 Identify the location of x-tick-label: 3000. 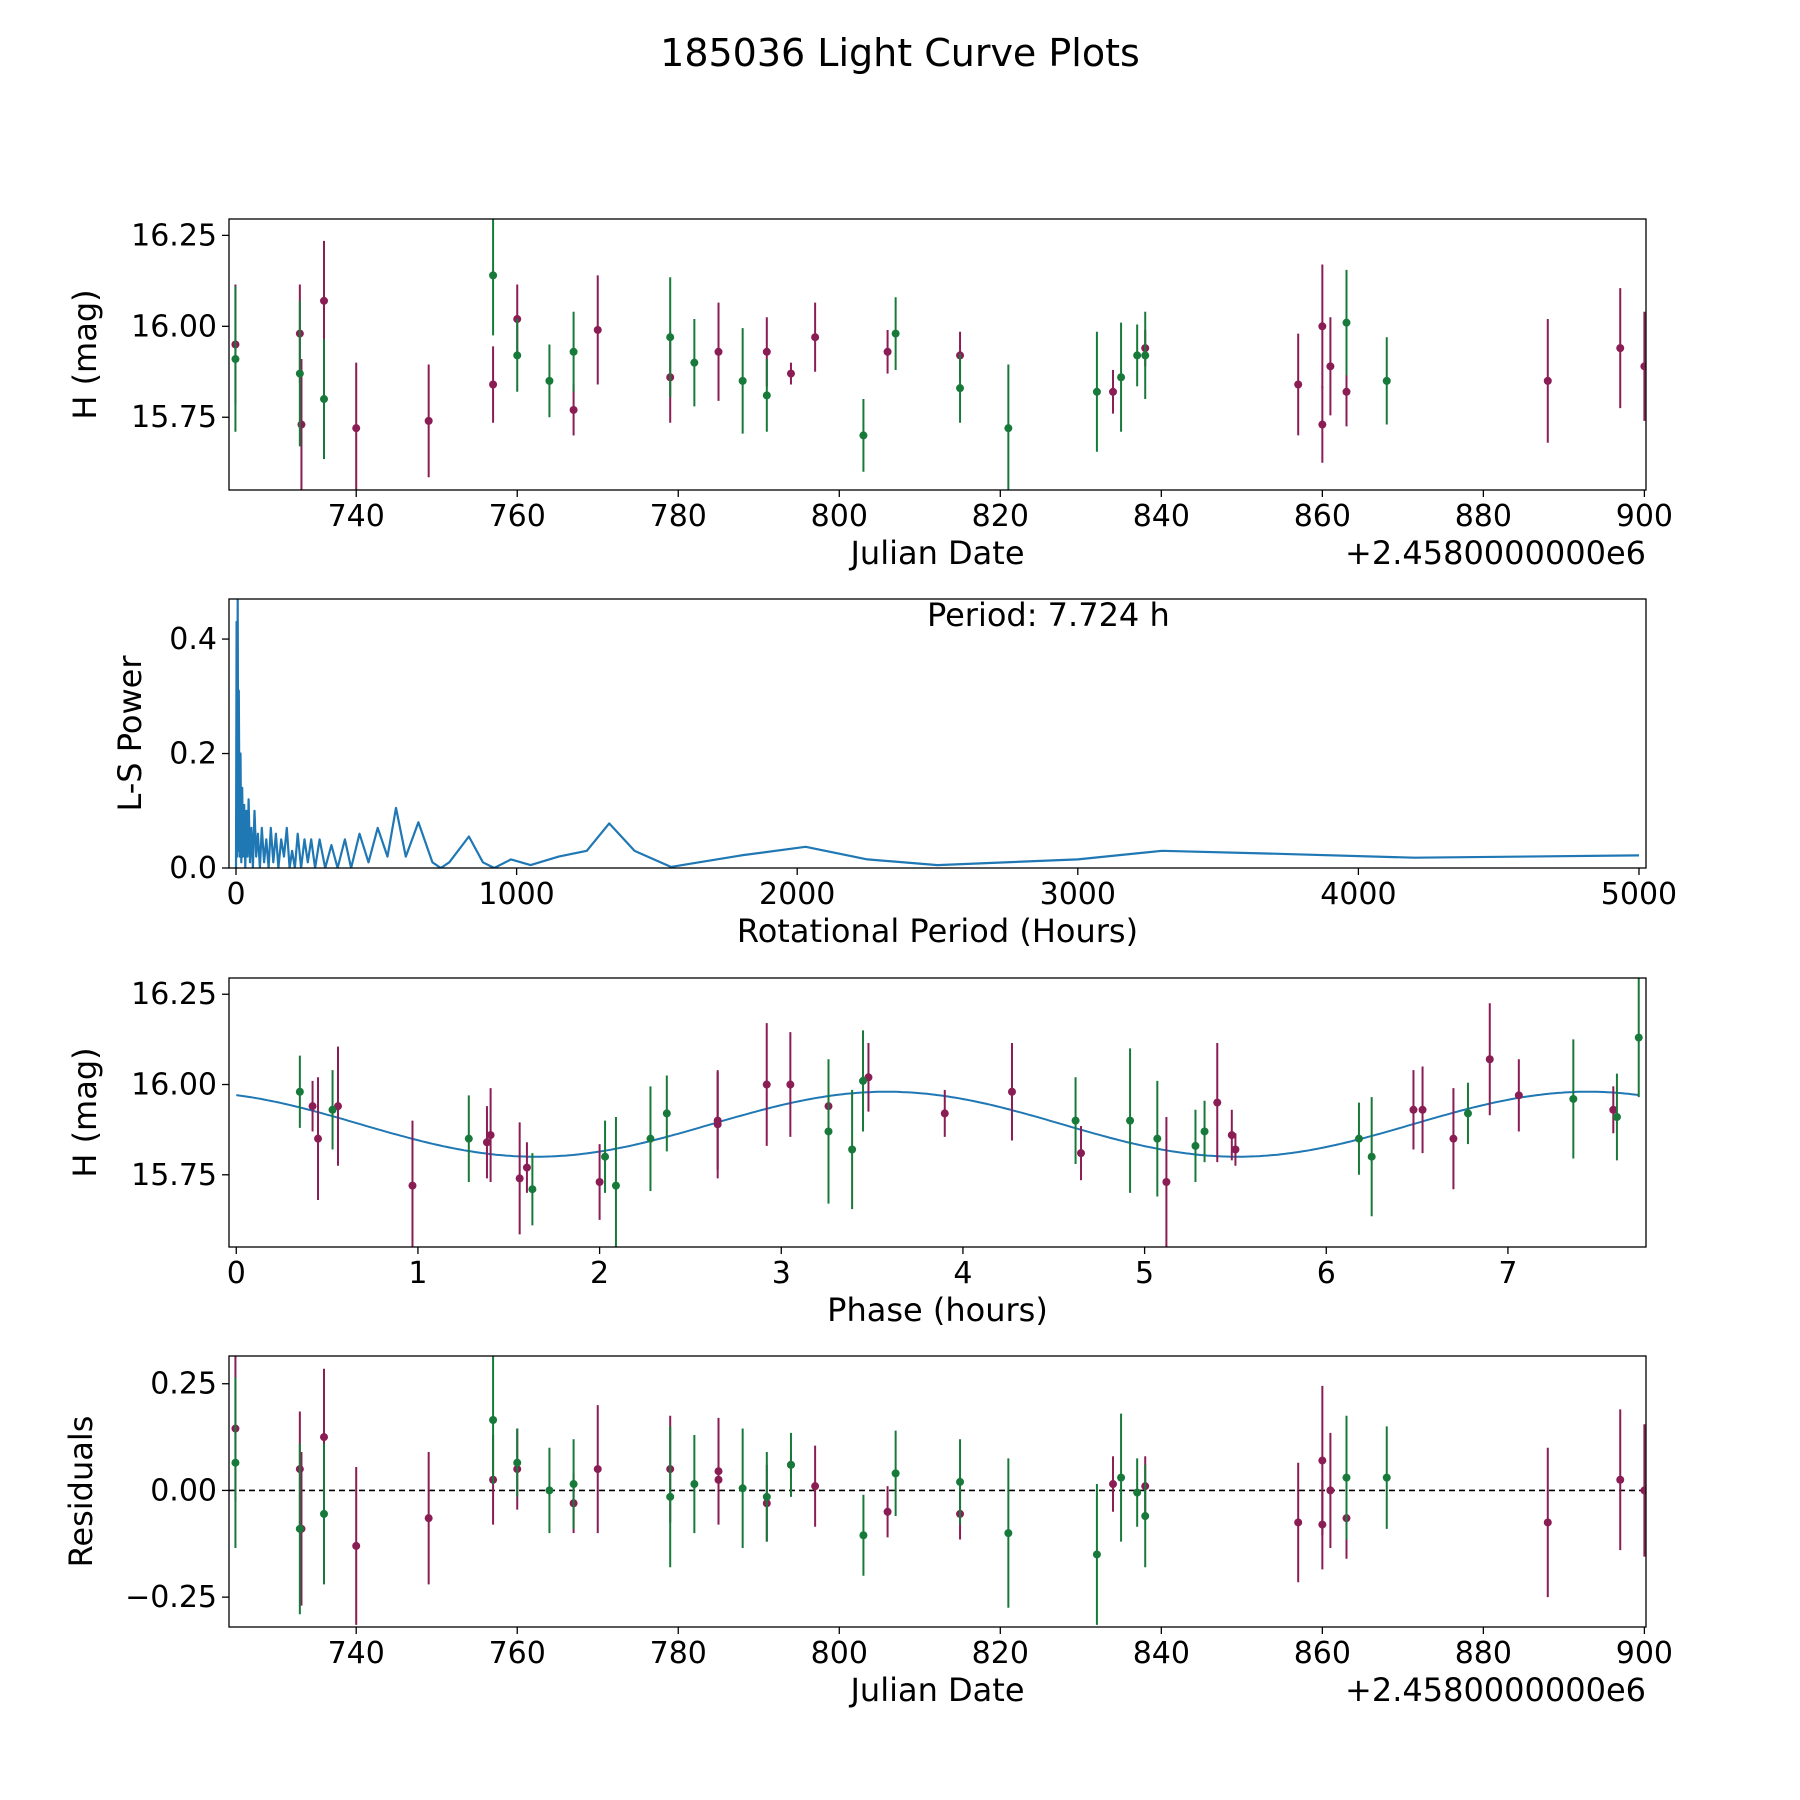
(1078, 894).